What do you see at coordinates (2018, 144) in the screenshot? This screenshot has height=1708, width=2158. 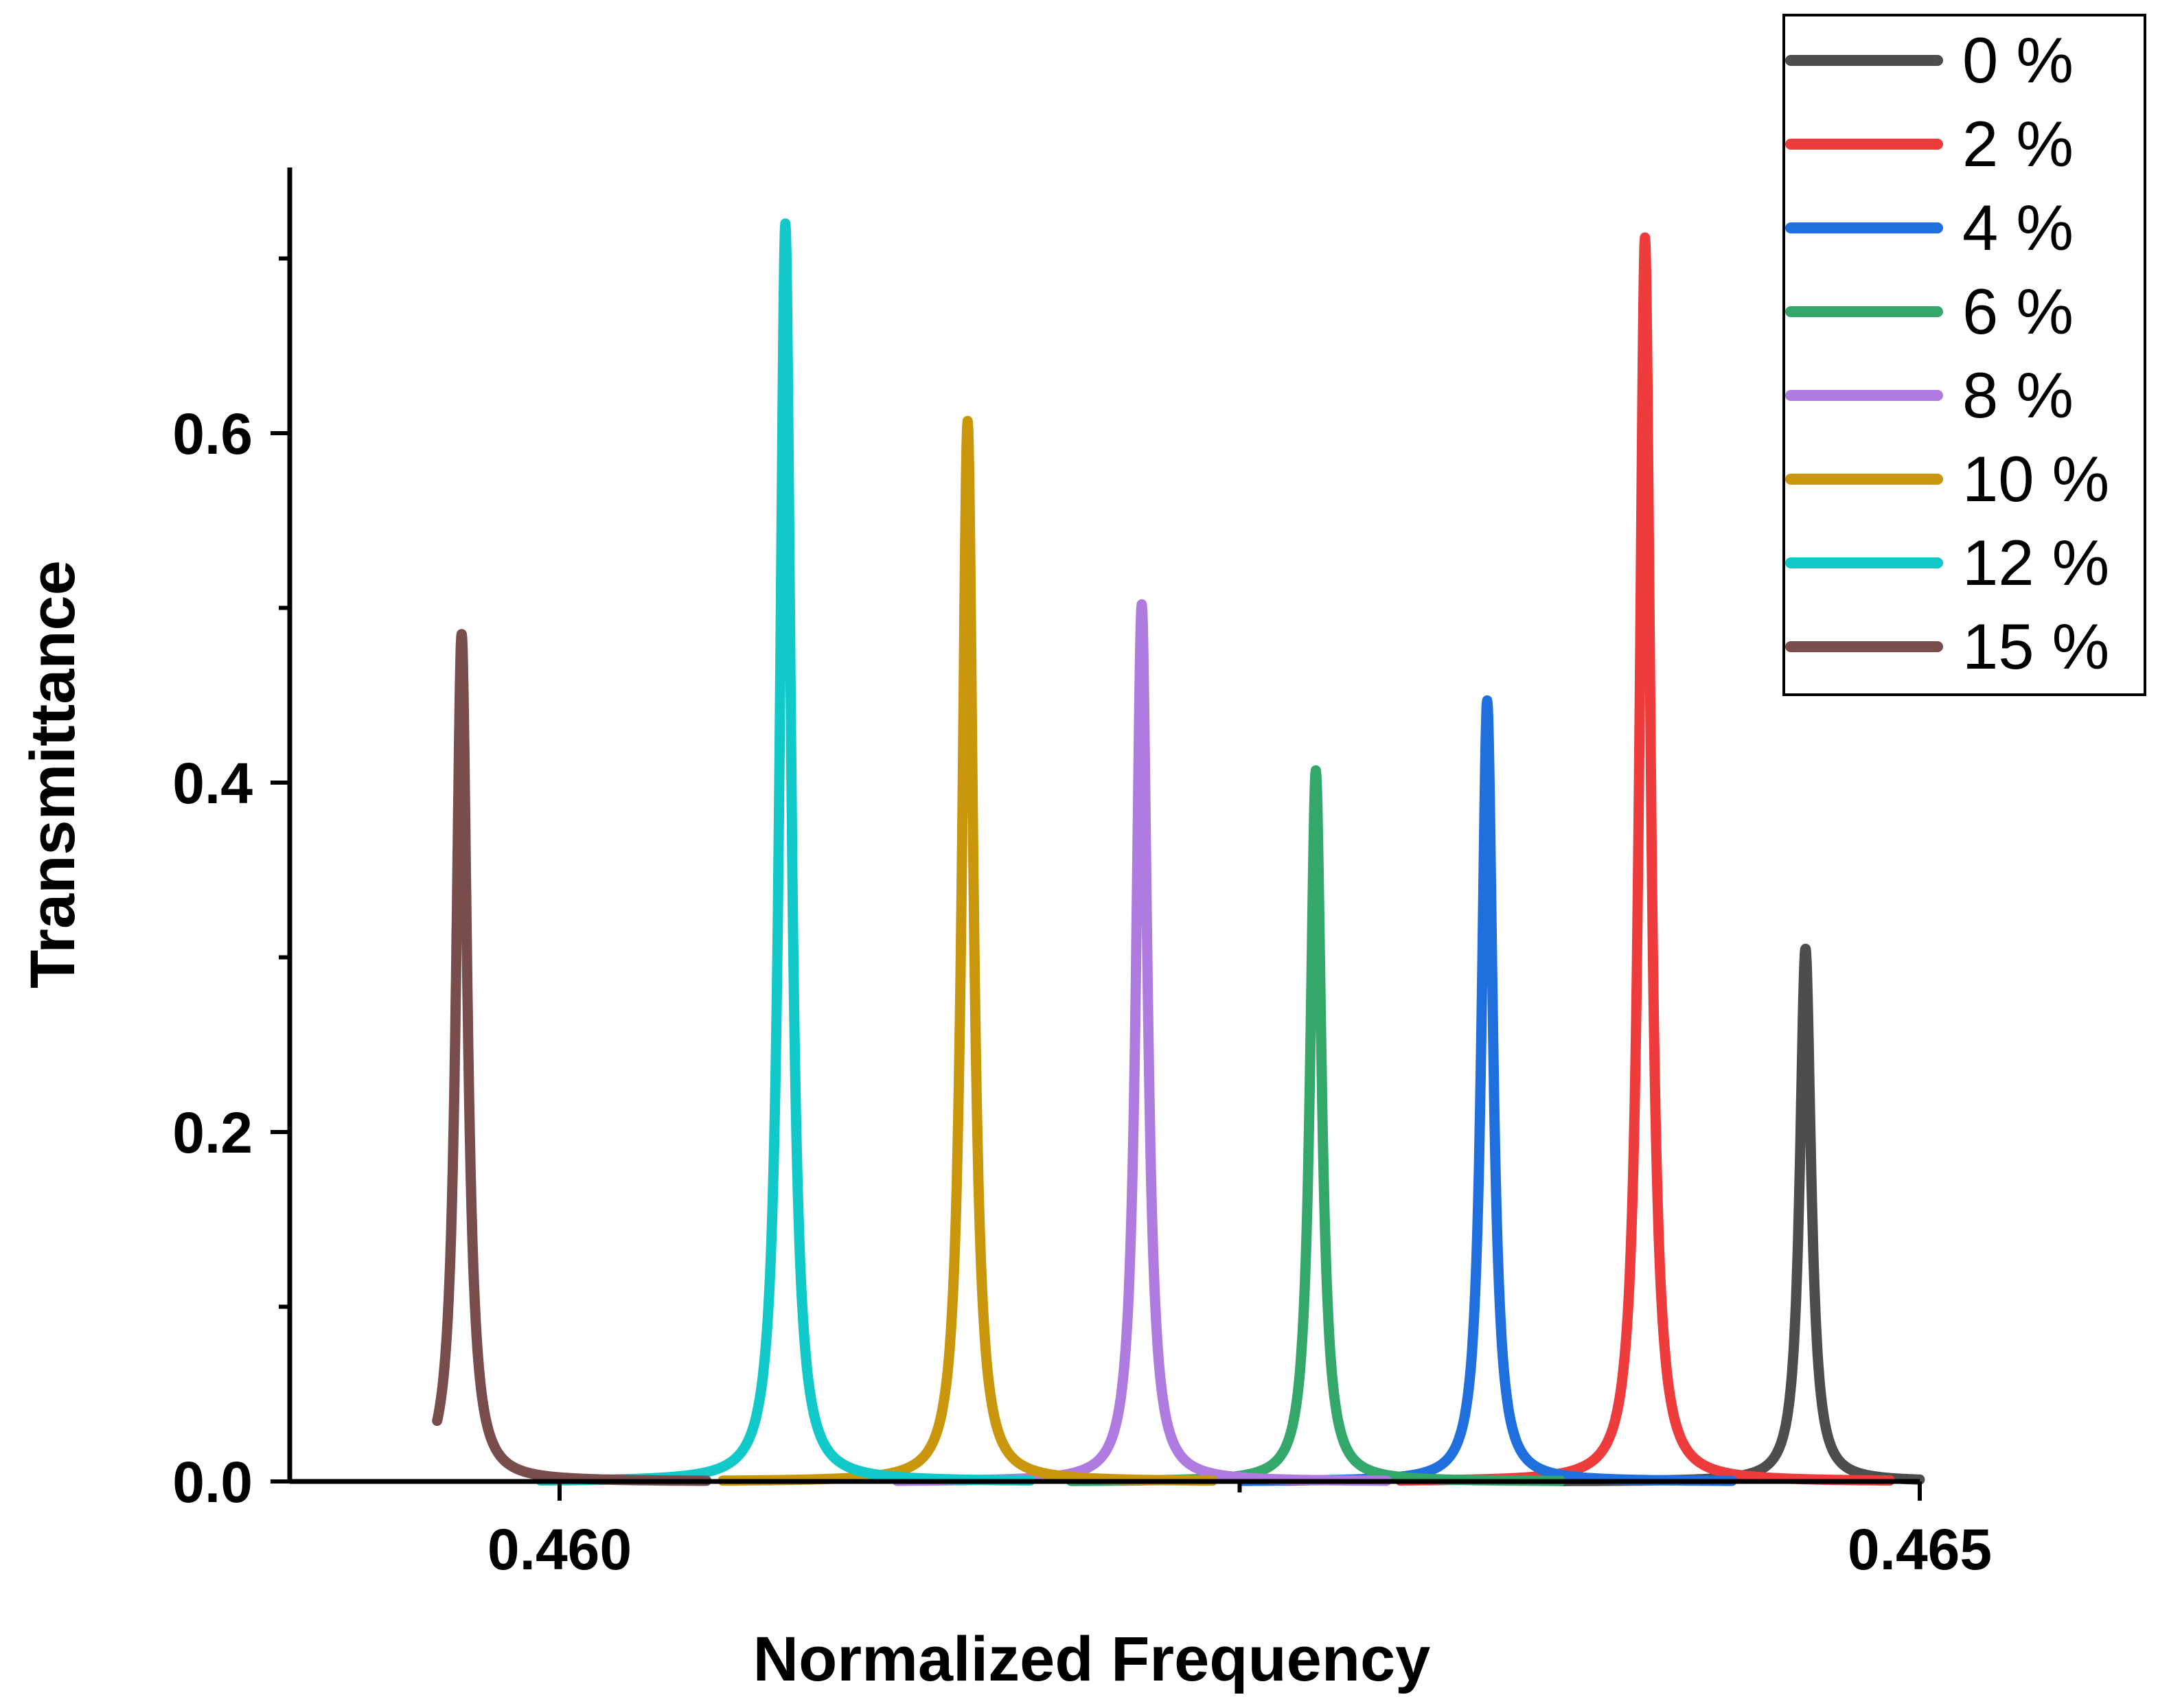 I see `legend-label: 2 %` at bounding box center [2018, 144].